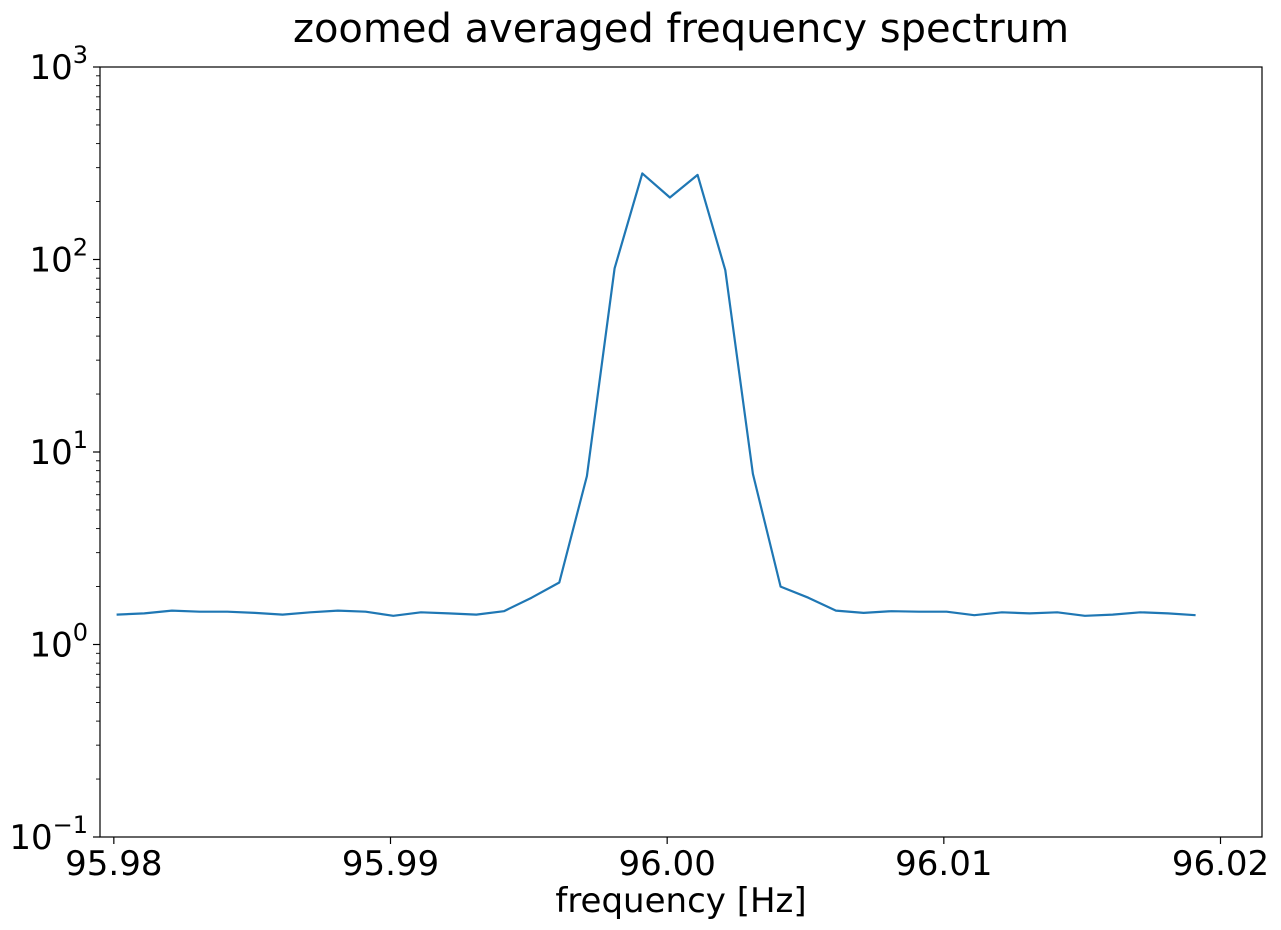 The width and height of the screenshot is (1281, 930). I want to click on x-tick-label: 96.02, so click(1220, 864).